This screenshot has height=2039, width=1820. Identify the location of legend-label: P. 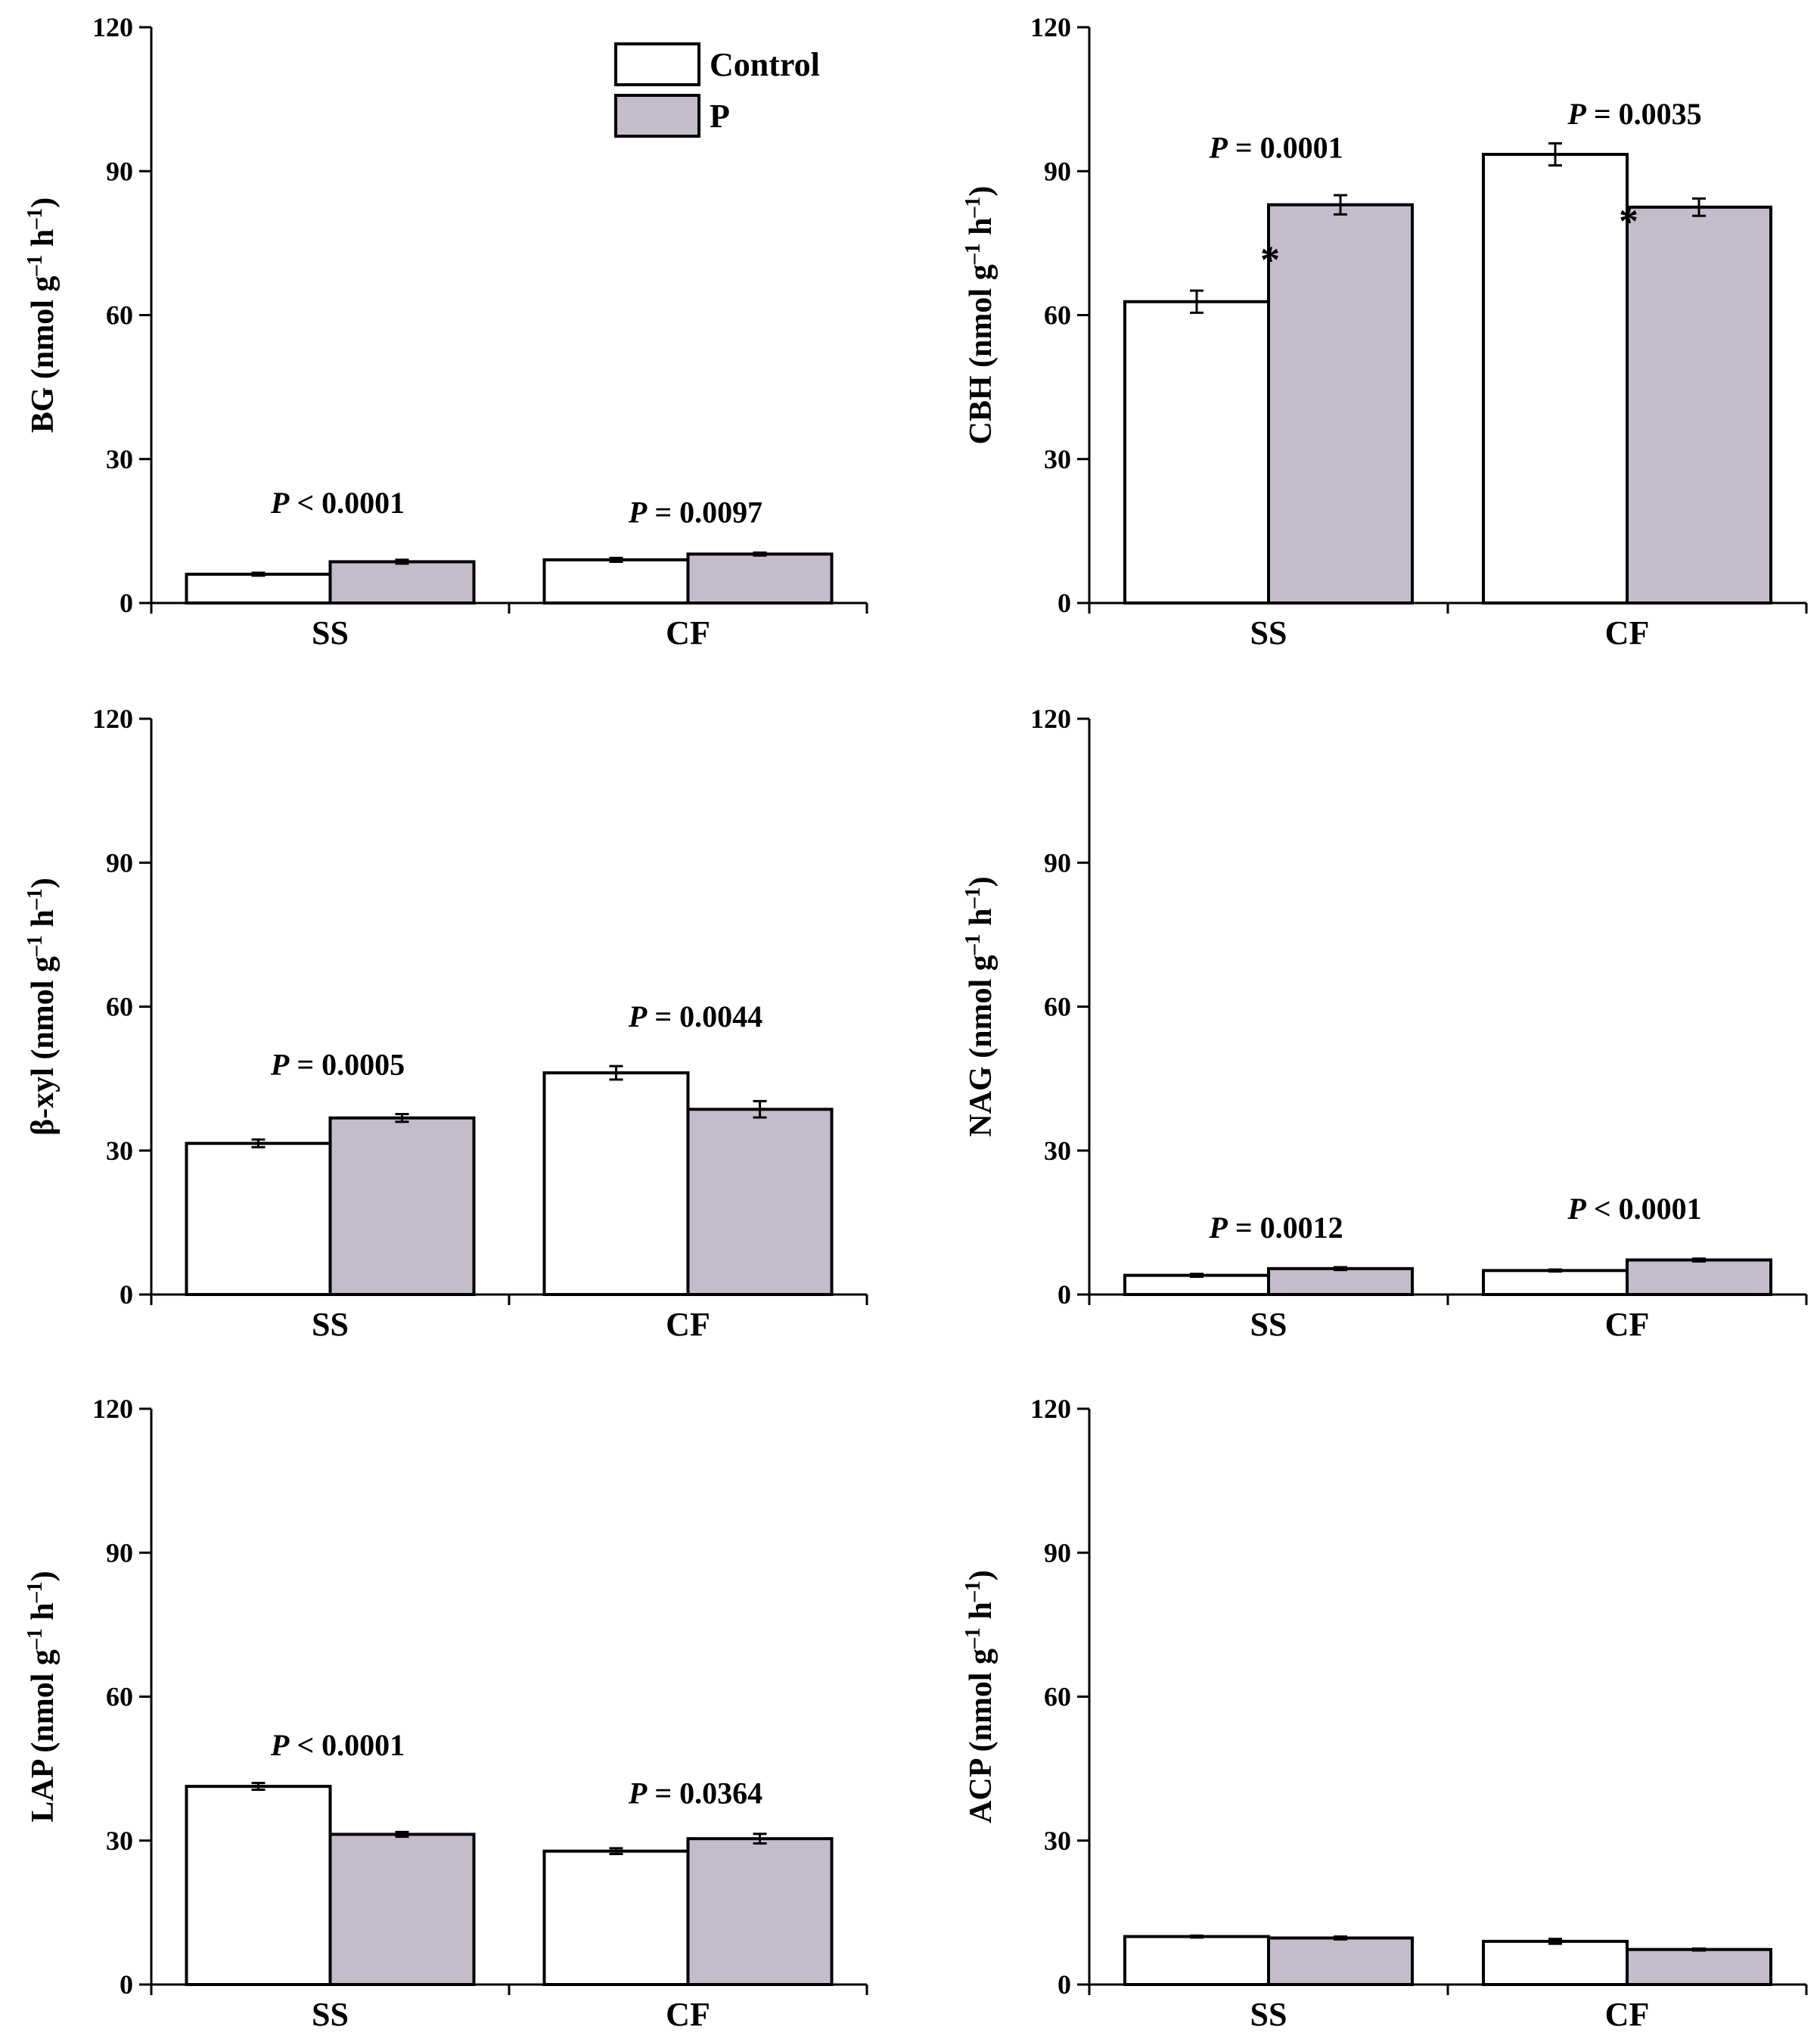
(720, 117).